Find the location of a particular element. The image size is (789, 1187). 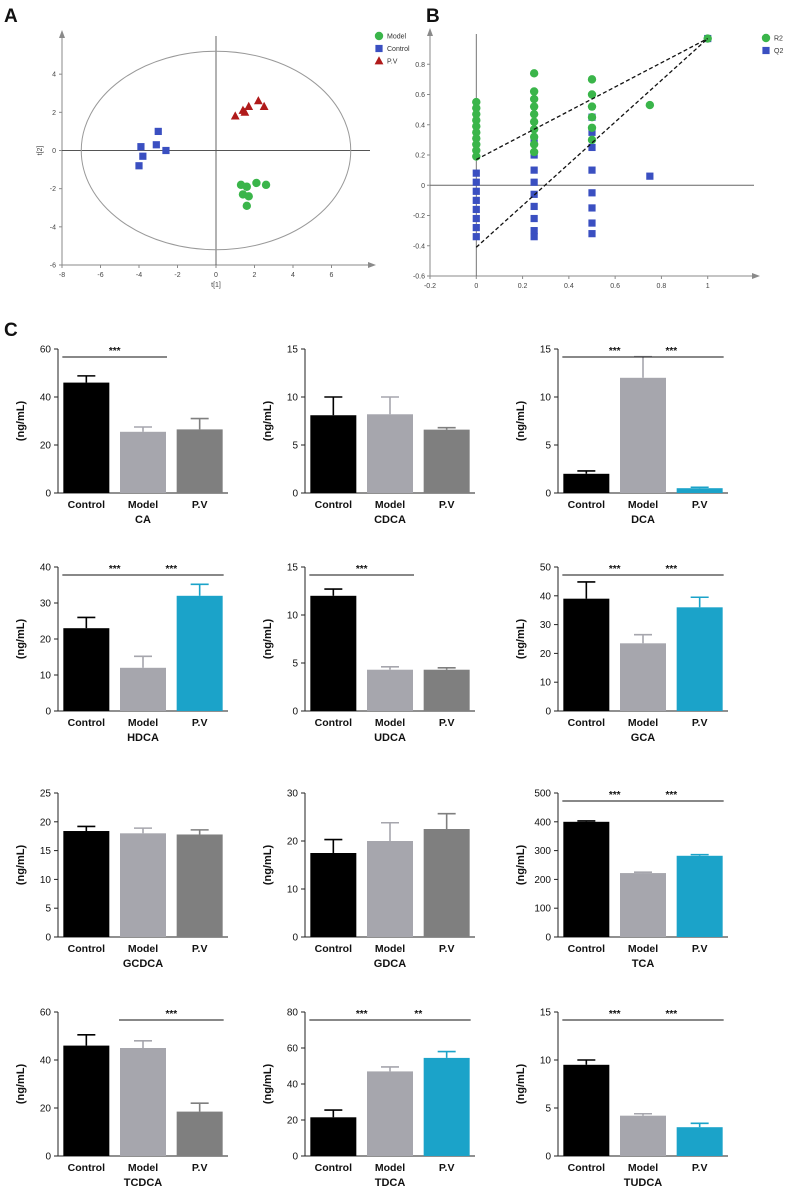

b-x-tick-label: 0.6 is located at coordinates (615, 286).